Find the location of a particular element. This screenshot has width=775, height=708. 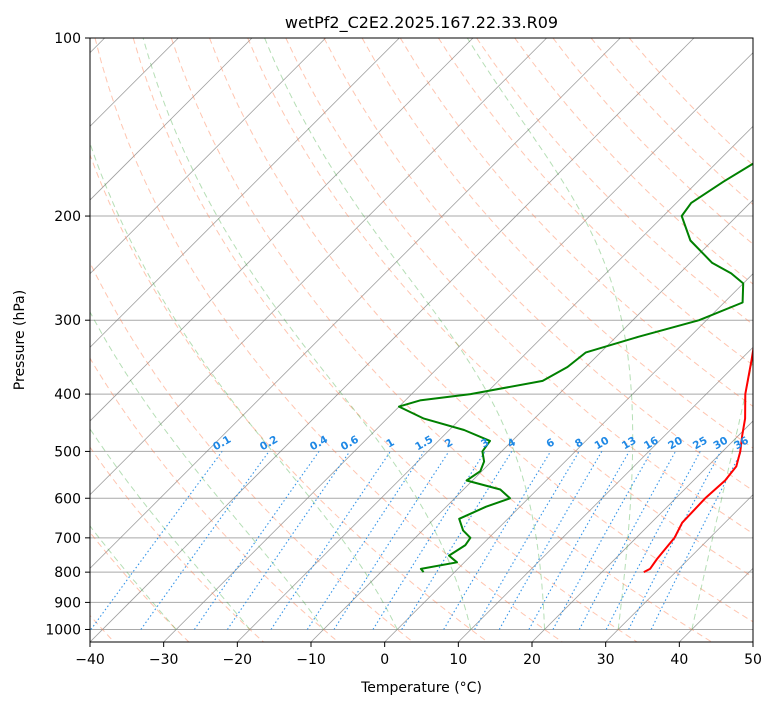

x-tick-label: 40 is located at coordinates (679, 660).